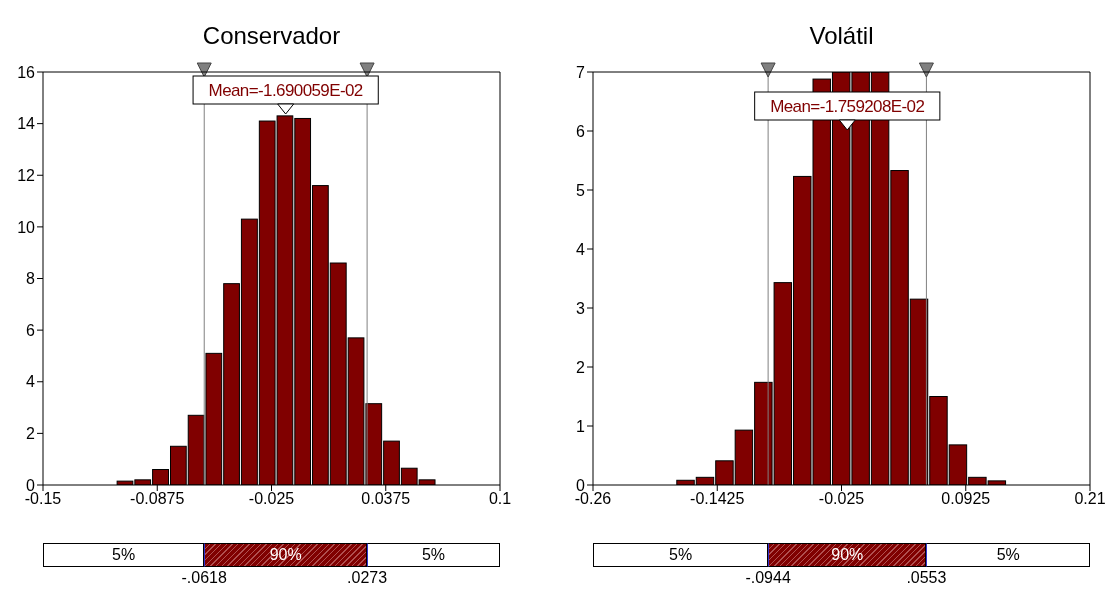 This screenshot has width=1113, height=594. I want to click on y-tick-label: 3, so click(581, 308).